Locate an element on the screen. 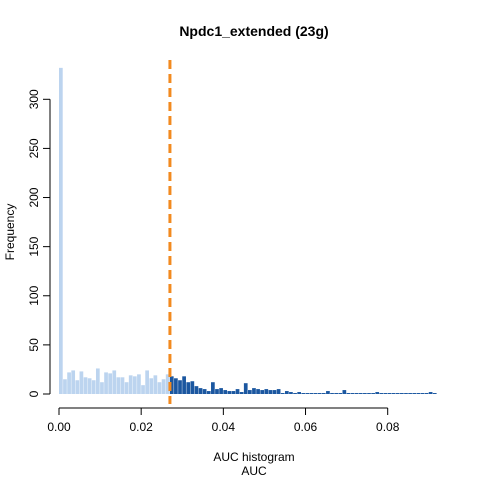 This screenshot has height=480, width=480. x-axis-label: AUC is located at coordinates (254, 471).